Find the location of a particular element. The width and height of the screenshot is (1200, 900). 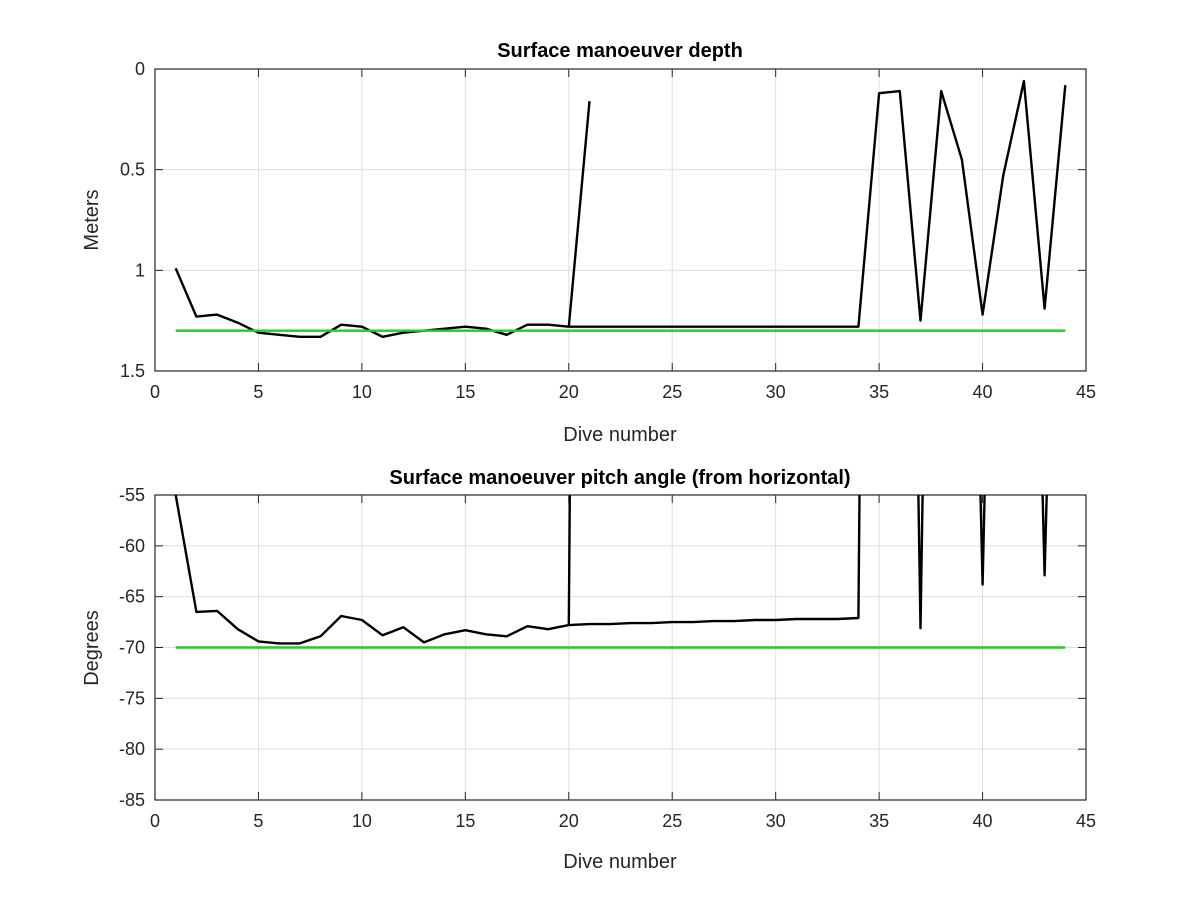

depth-x-tick-label: 40 is located at coordinates (983, 392).